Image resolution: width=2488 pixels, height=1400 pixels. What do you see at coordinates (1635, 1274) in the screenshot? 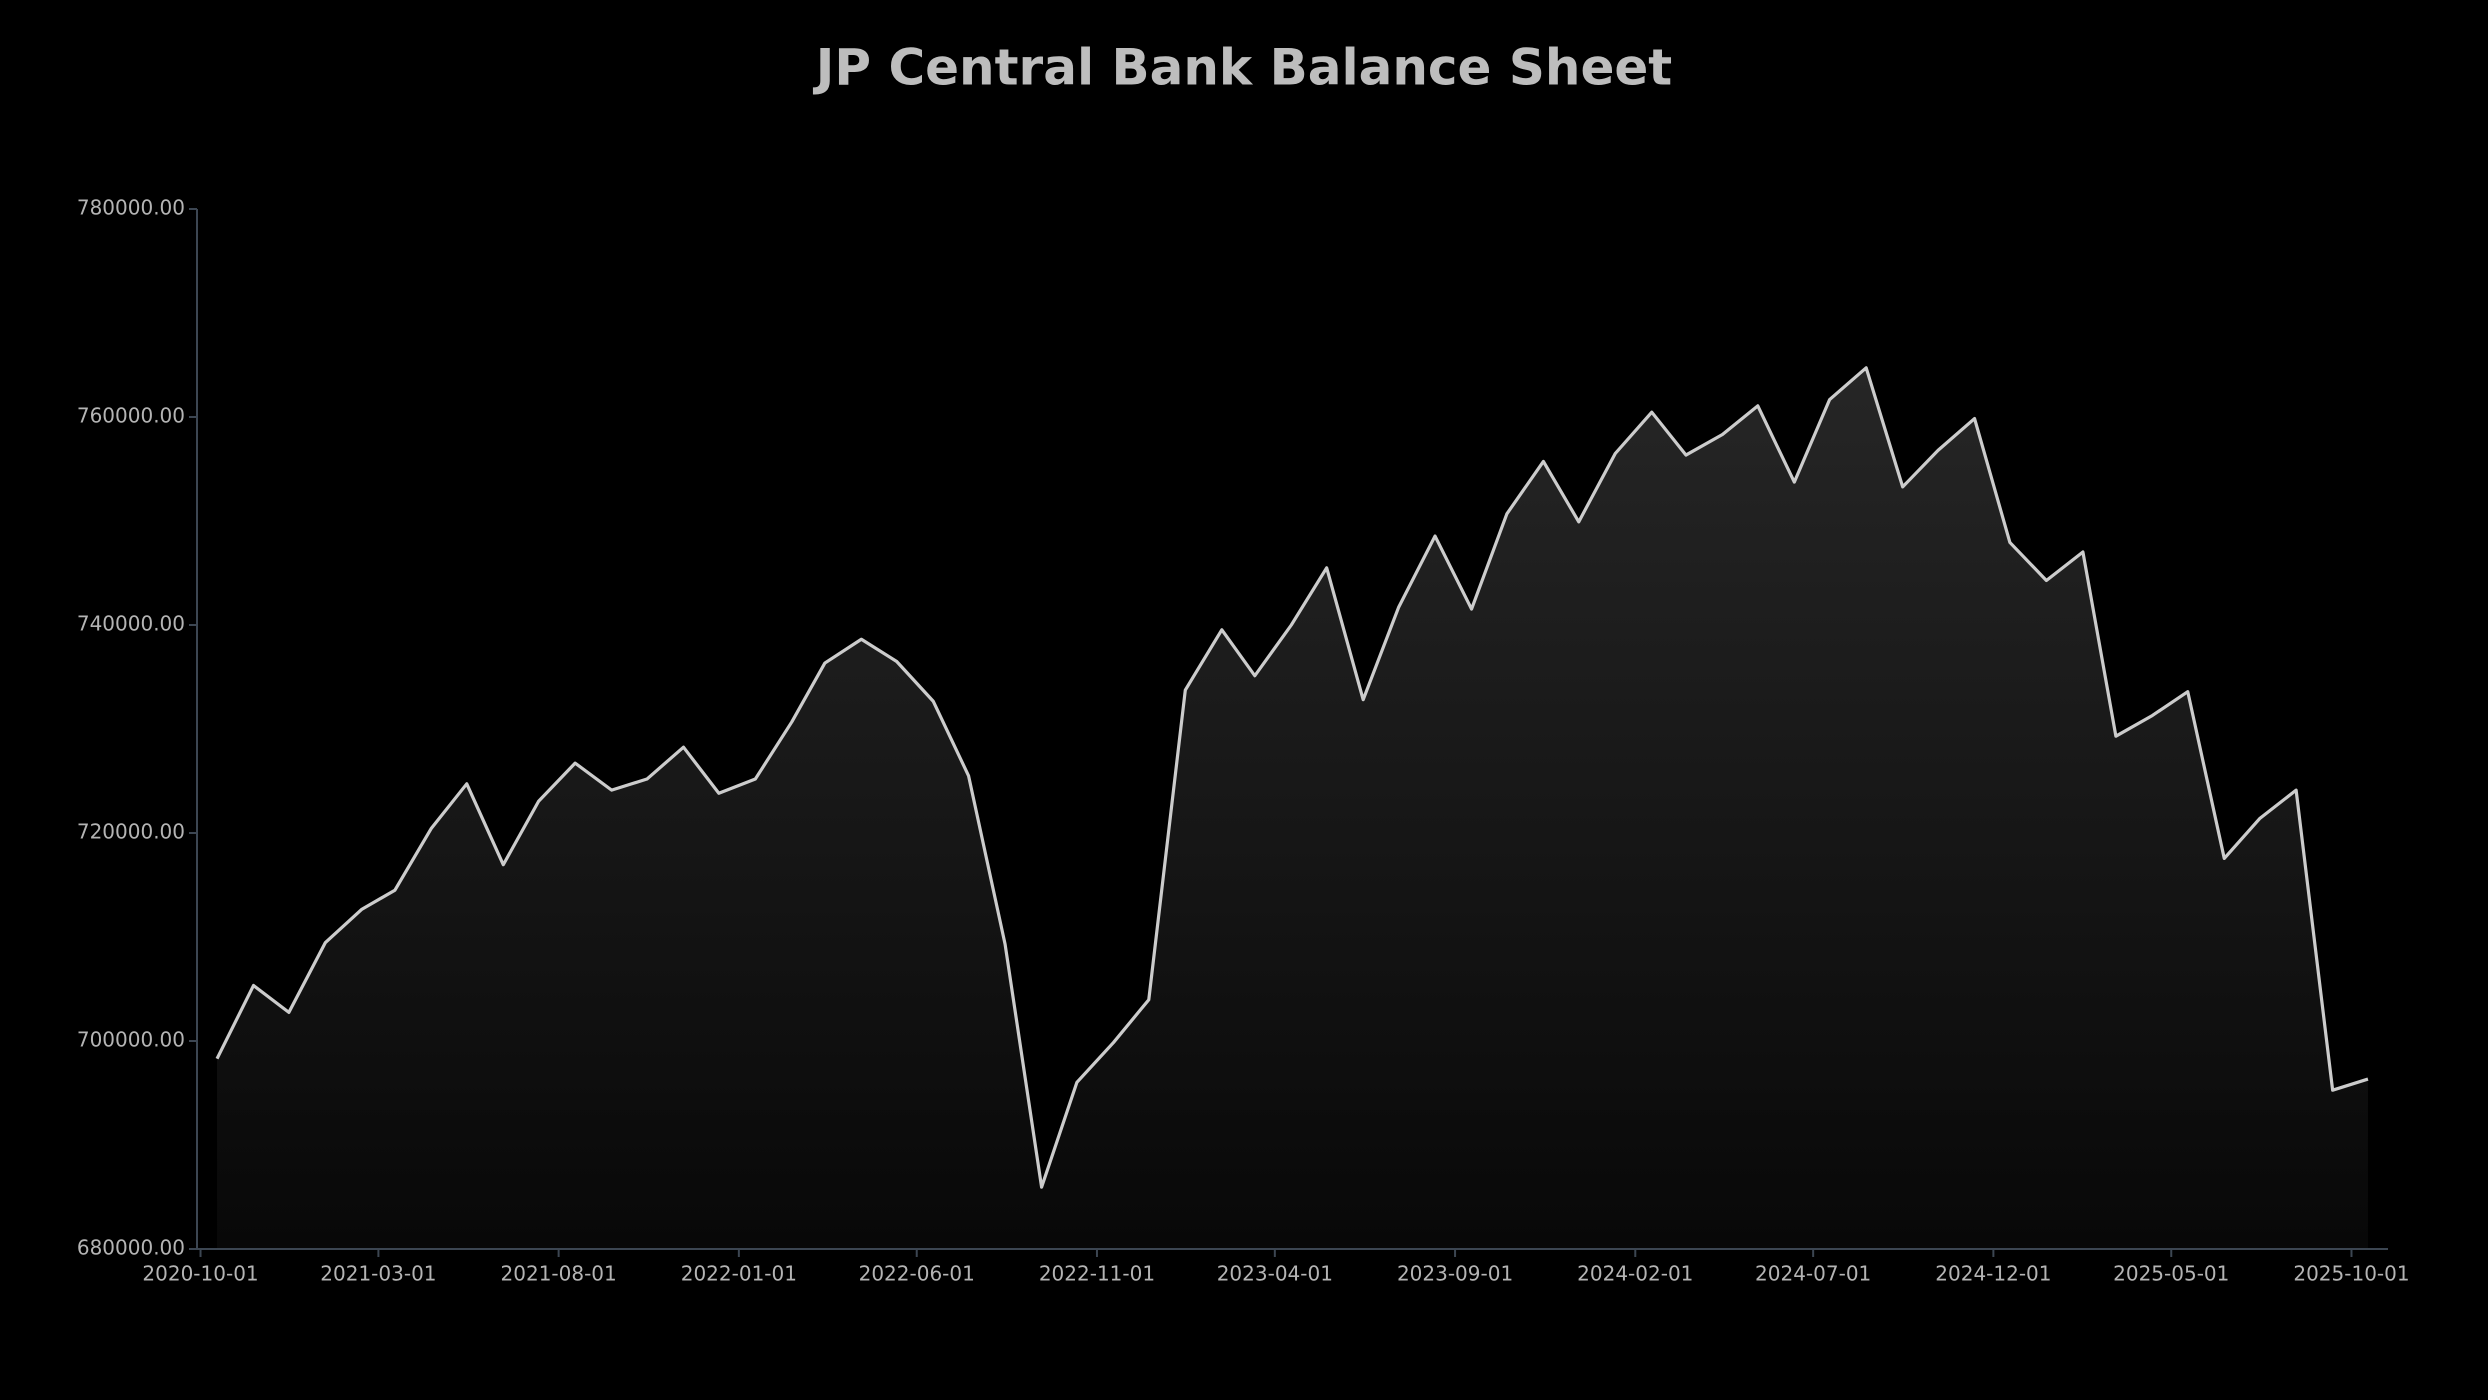
I see `x-tick-label: 2024-02-01` at bounding box center [1635, 1274].